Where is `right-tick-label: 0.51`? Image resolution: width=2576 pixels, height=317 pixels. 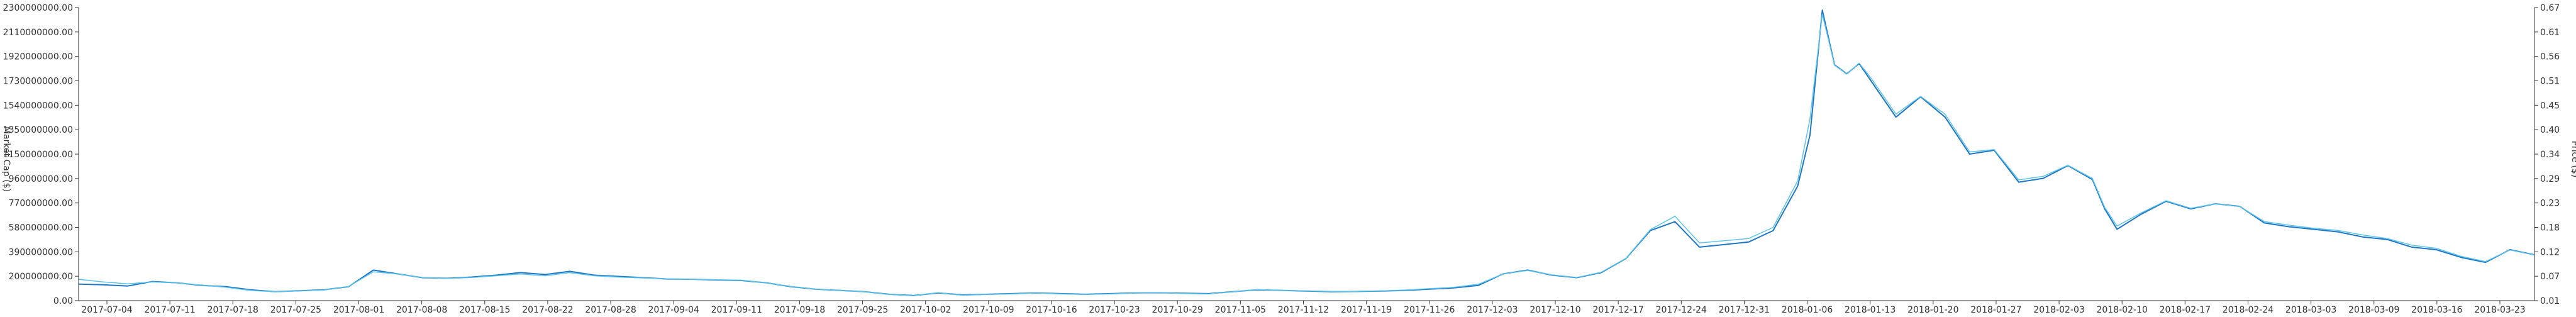
right-tick-label: 0.51 is located at coordinates (2550, 82).